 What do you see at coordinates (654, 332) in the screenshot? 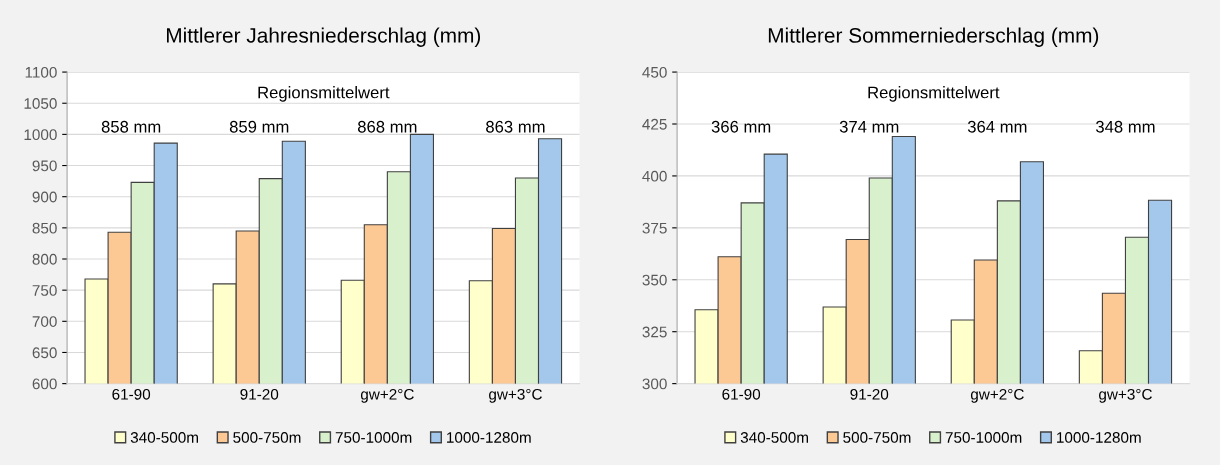
I see `y-tick-label: 325` at bounding box center [654, 332].